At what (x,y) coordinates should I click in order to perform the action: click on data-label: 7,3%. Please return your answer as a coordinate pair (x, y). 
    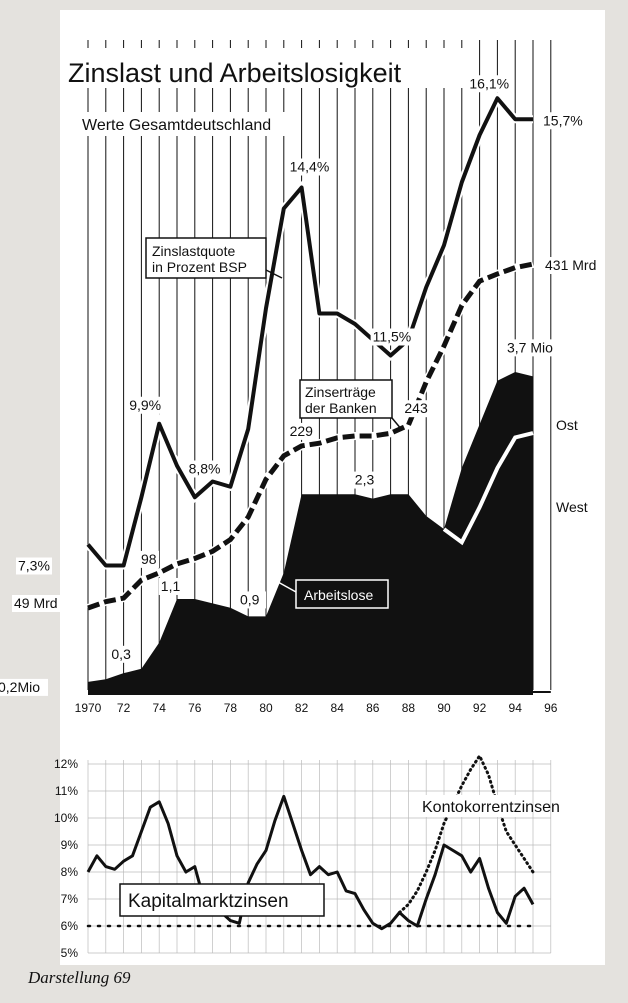
    Looking at the image, I should click on (34, 566).